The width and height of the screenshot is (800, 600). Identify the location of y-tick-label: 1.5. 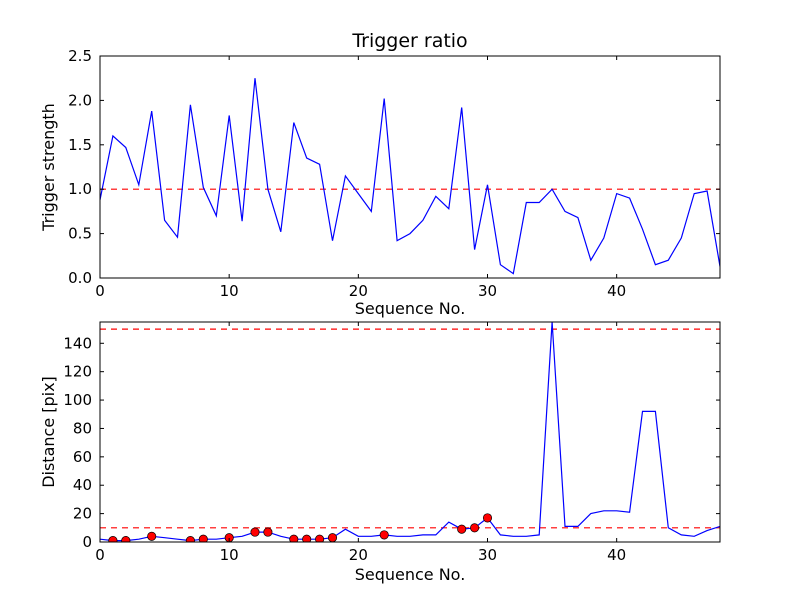
(80, 145).